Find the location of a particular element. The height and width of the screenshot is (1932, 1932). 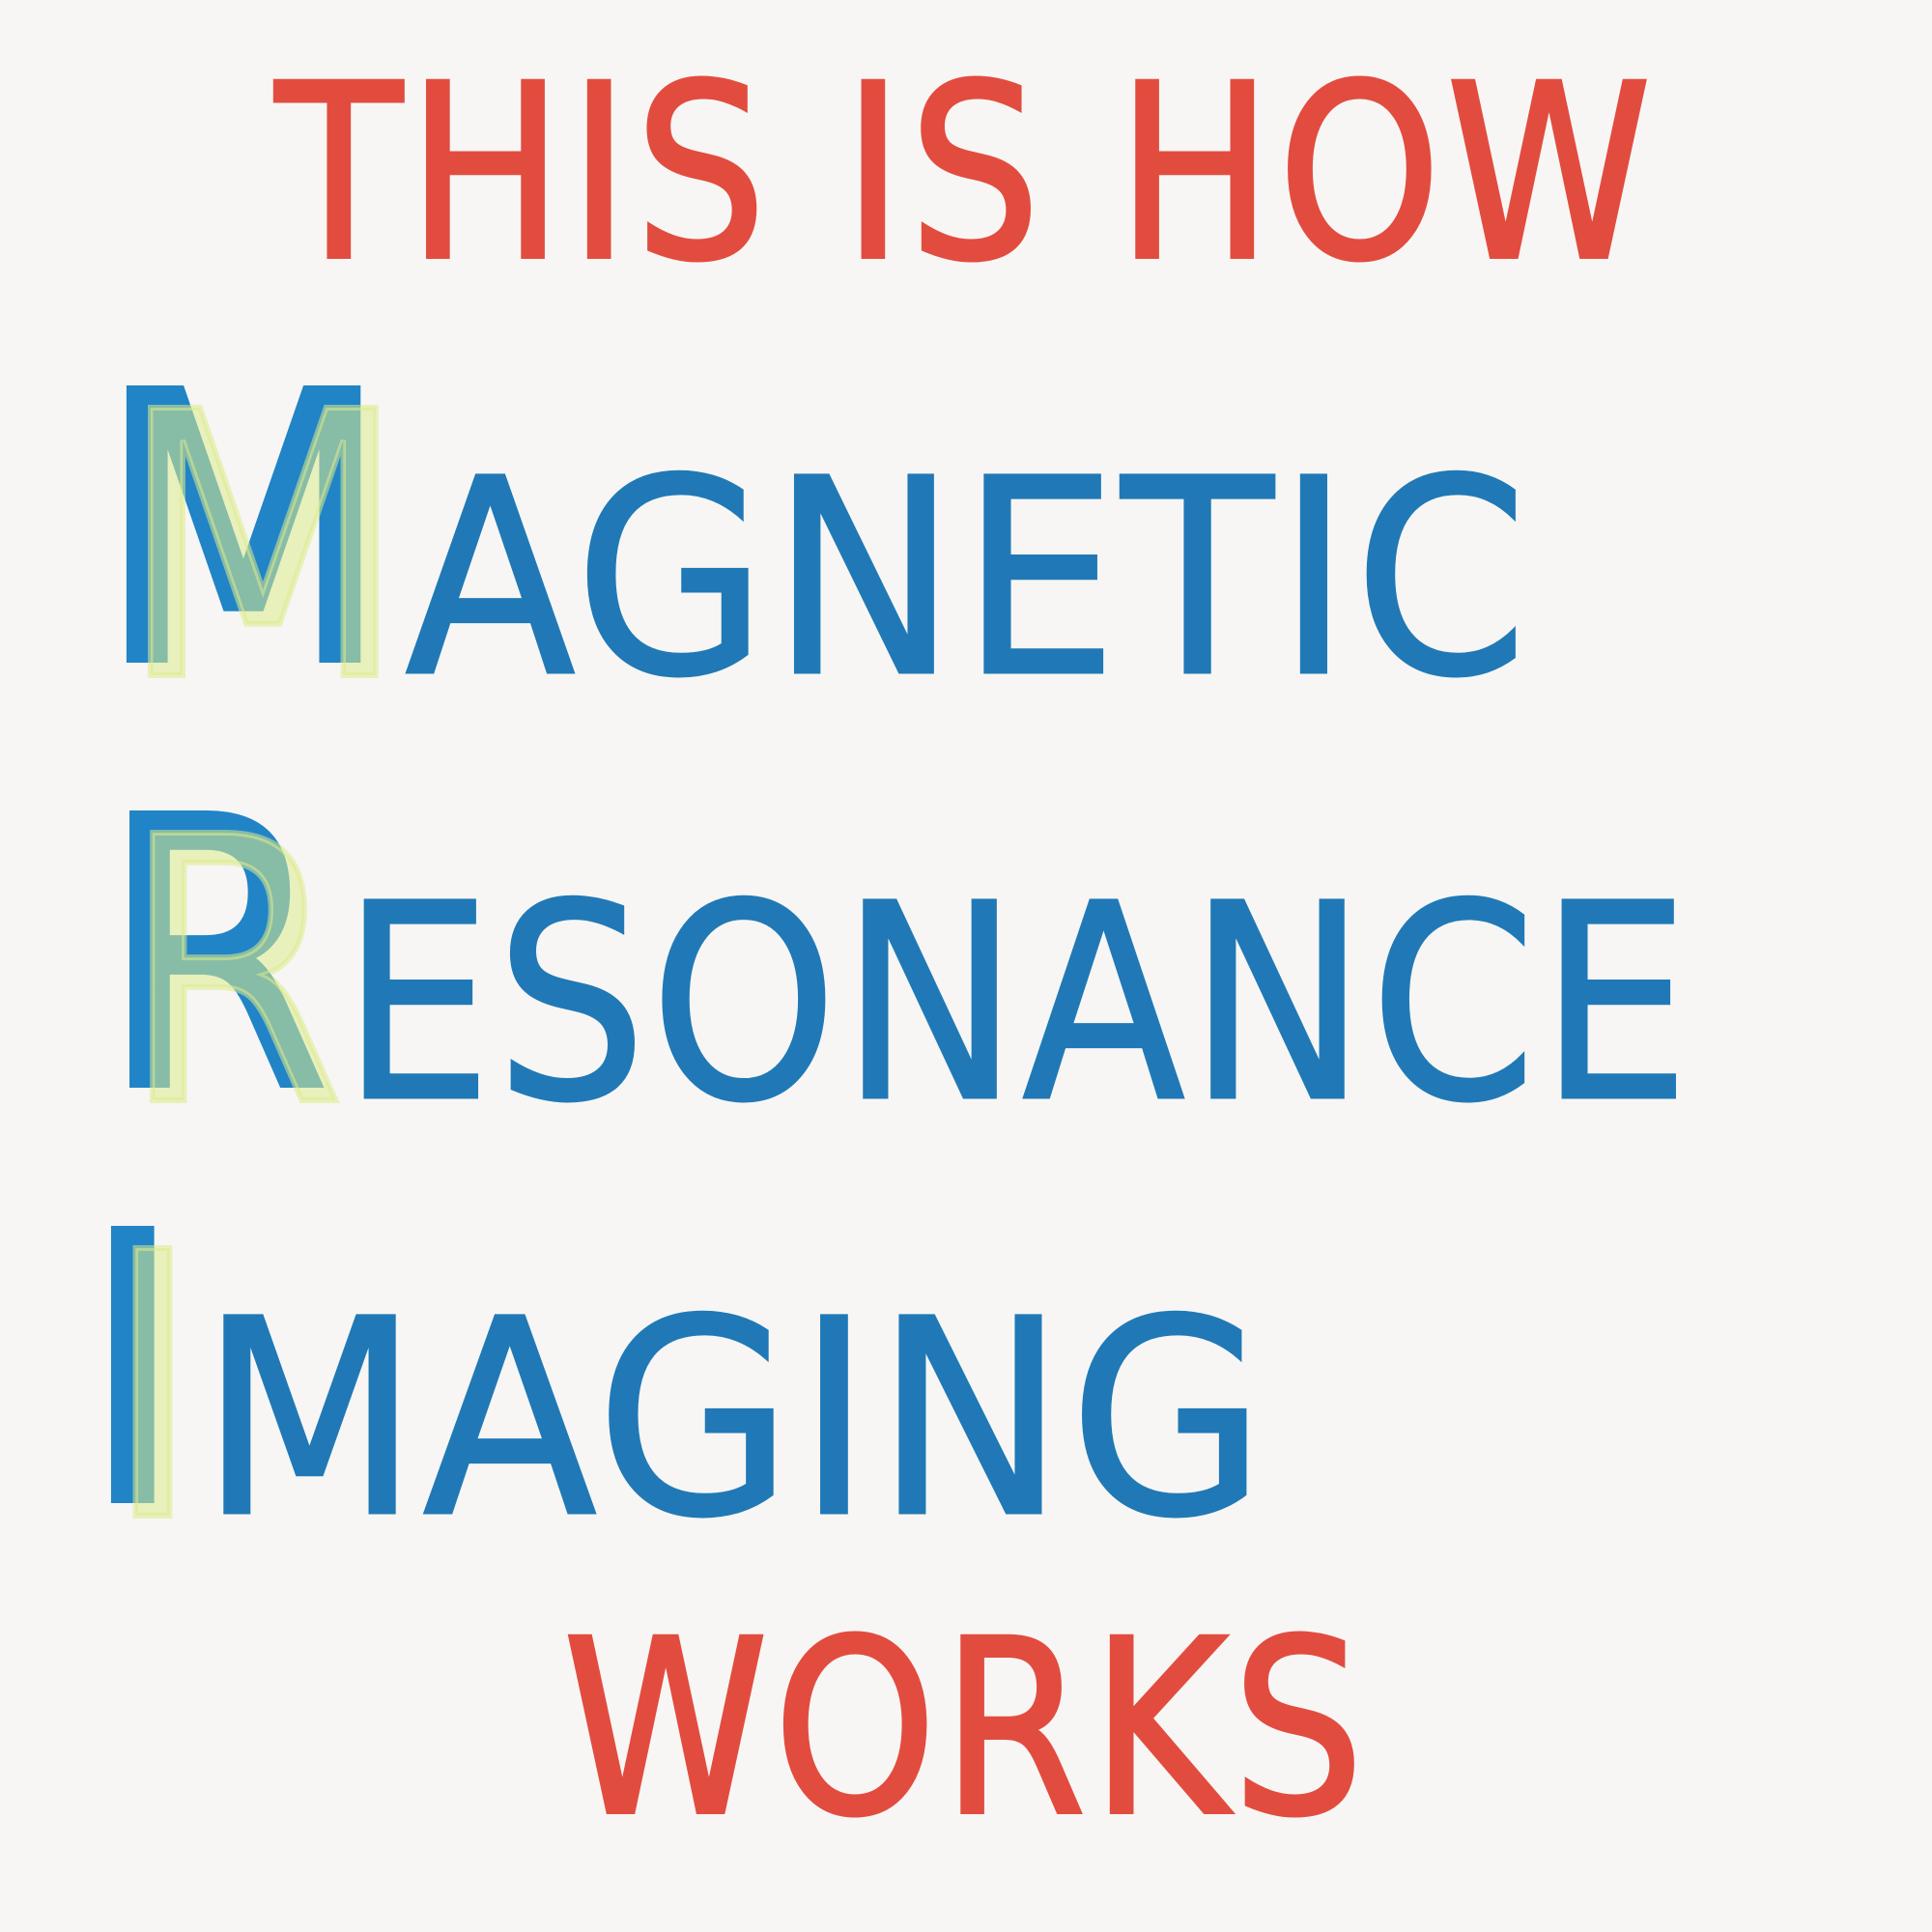

heading-line-works: WORKS is located at coordinates (965, 1728).